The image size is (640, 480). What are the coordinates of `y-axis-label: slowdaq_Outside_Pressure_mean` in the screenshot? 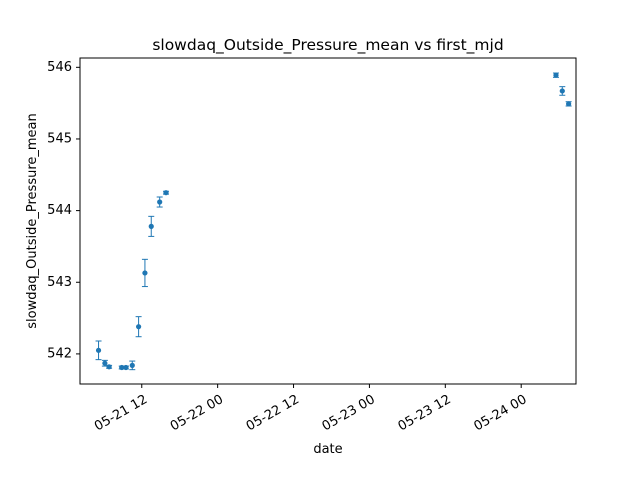 It's located at (32, 221).